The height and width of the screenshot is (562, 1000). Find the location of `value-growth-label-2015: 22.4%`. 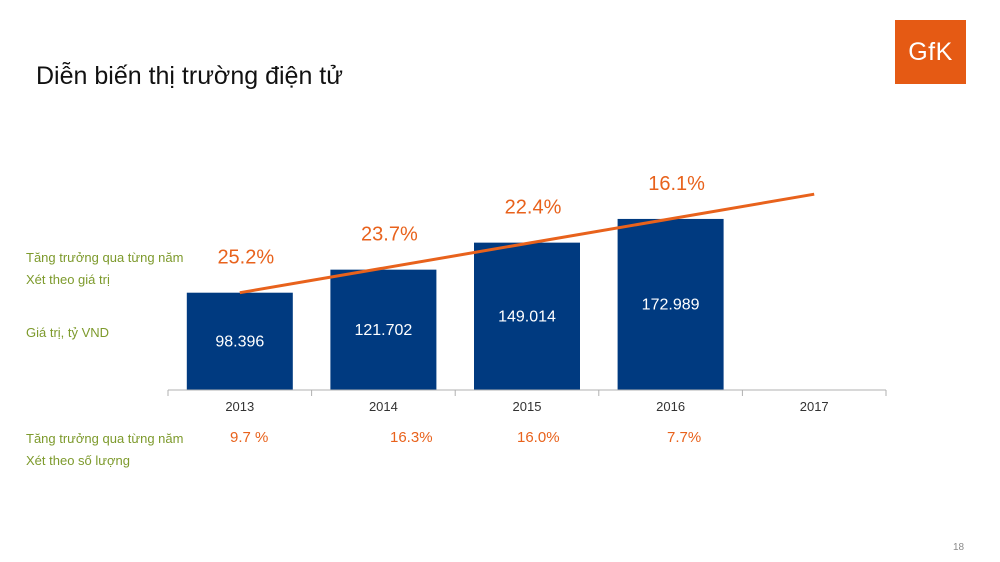

value-growth-label-2015: 22.4% is located at coordinates (533, 208).